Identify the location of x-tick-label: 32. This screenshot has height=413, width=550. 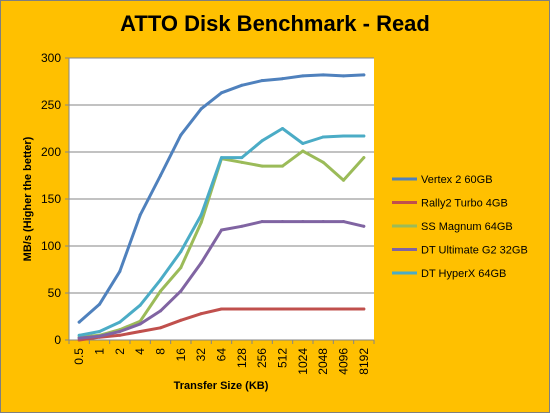
(201, 355).